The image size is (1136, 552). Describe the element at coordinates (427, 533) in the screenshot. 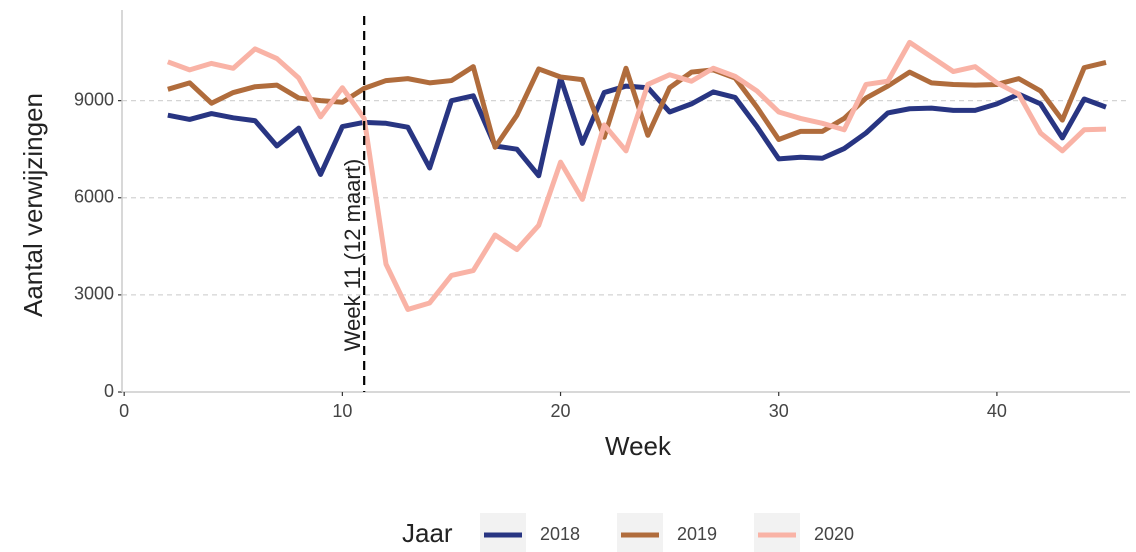

I see `legend-title: Jaar` at that location.